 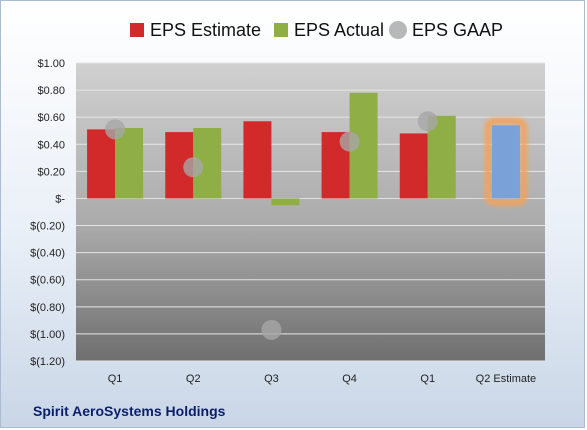 I want to click on y-tick-label: $(1.20), so click(x=47, y=362).